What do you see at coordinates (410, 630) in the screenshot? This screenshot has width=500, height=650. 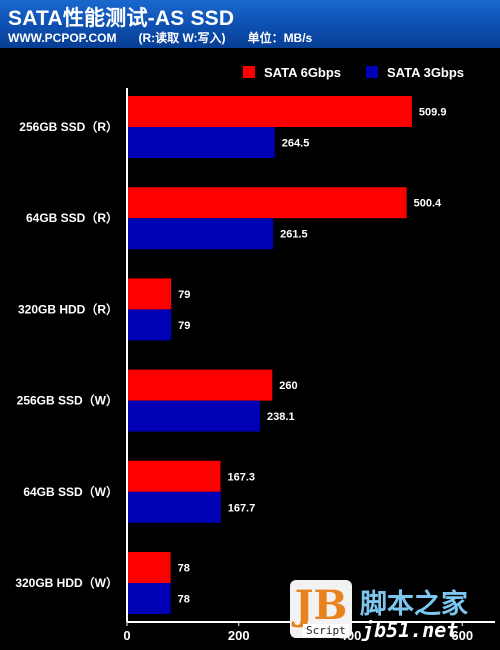 I see `watermark-url: jb51.net` at bounding box center [410, 630].